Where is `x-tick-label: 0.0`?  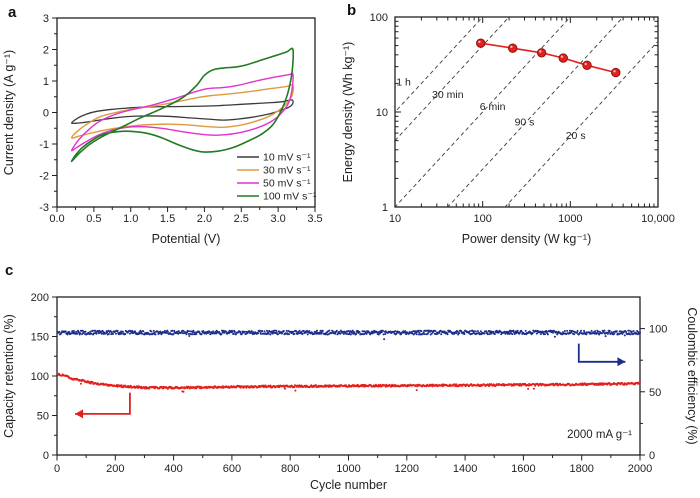
x-tick-label: 0.0 is located at coordinates (56, 219).